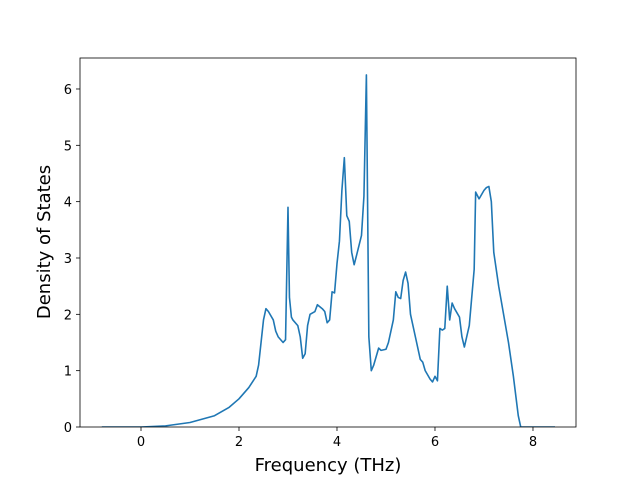 The height and width of the screenshot is (480, 640). Describe the element at coordinates (44, 242) in the screenshot. I see `y-axis-label: Density of States` at that location.